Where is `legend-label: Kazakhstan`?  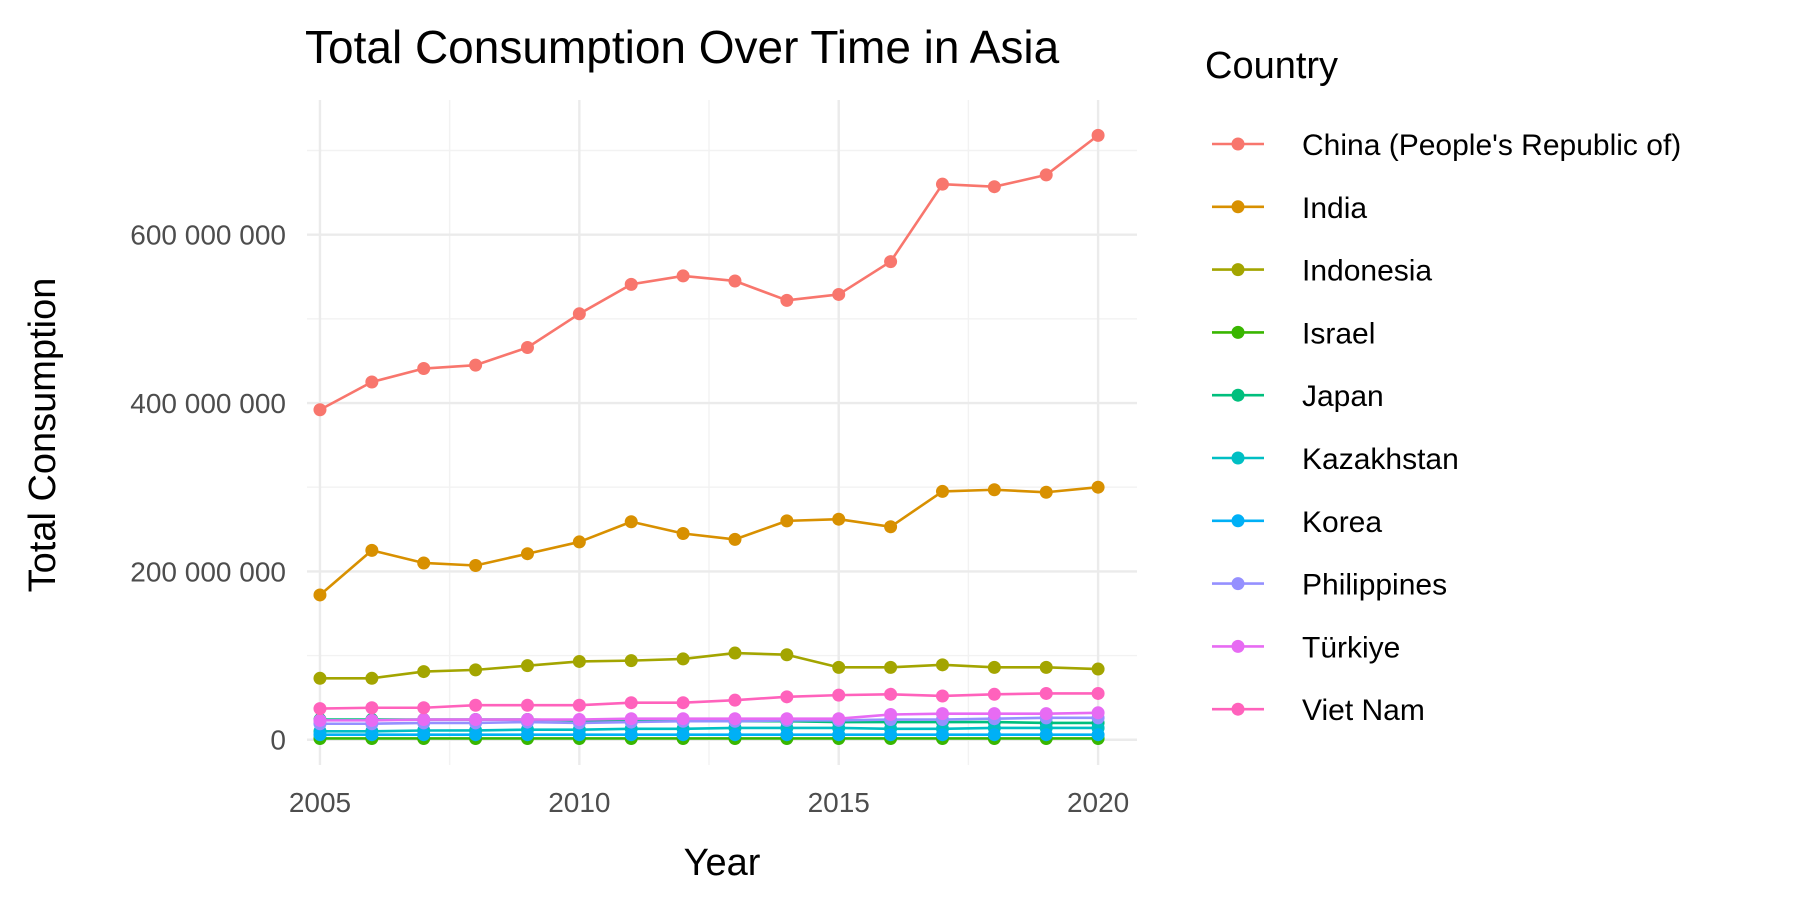 legend-label: Kazakhstan is located at coordinates (1380, 459).